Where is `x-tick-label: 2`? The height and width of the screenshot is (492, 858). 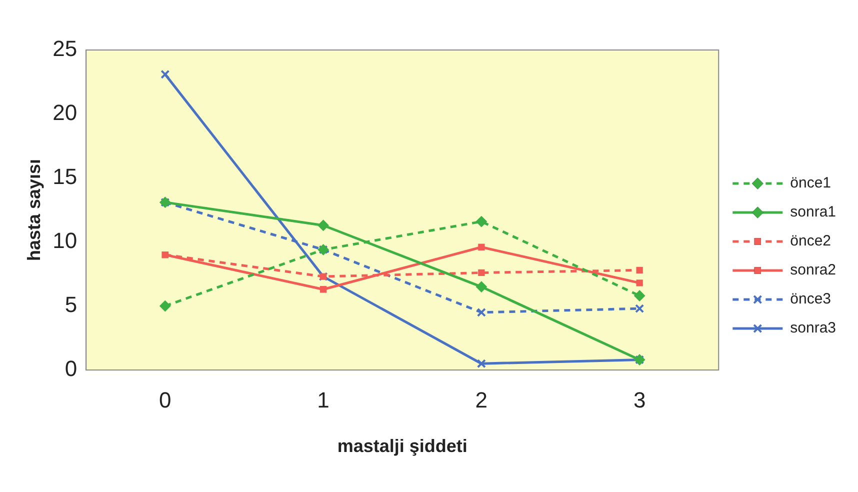 x-tick-label: 2 is located at coordinates (481, 399).